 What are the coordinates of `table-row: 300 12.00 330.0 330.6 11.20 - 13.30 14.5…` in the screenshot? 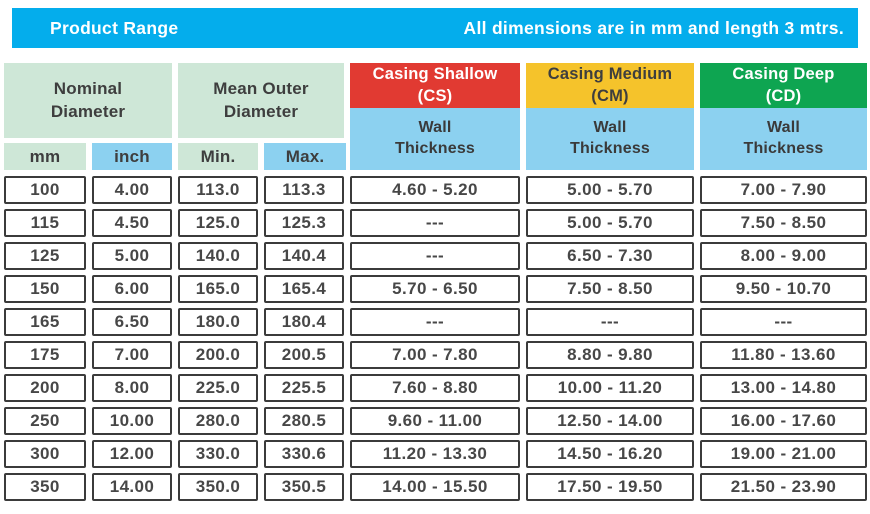 It's located at (435, 454).